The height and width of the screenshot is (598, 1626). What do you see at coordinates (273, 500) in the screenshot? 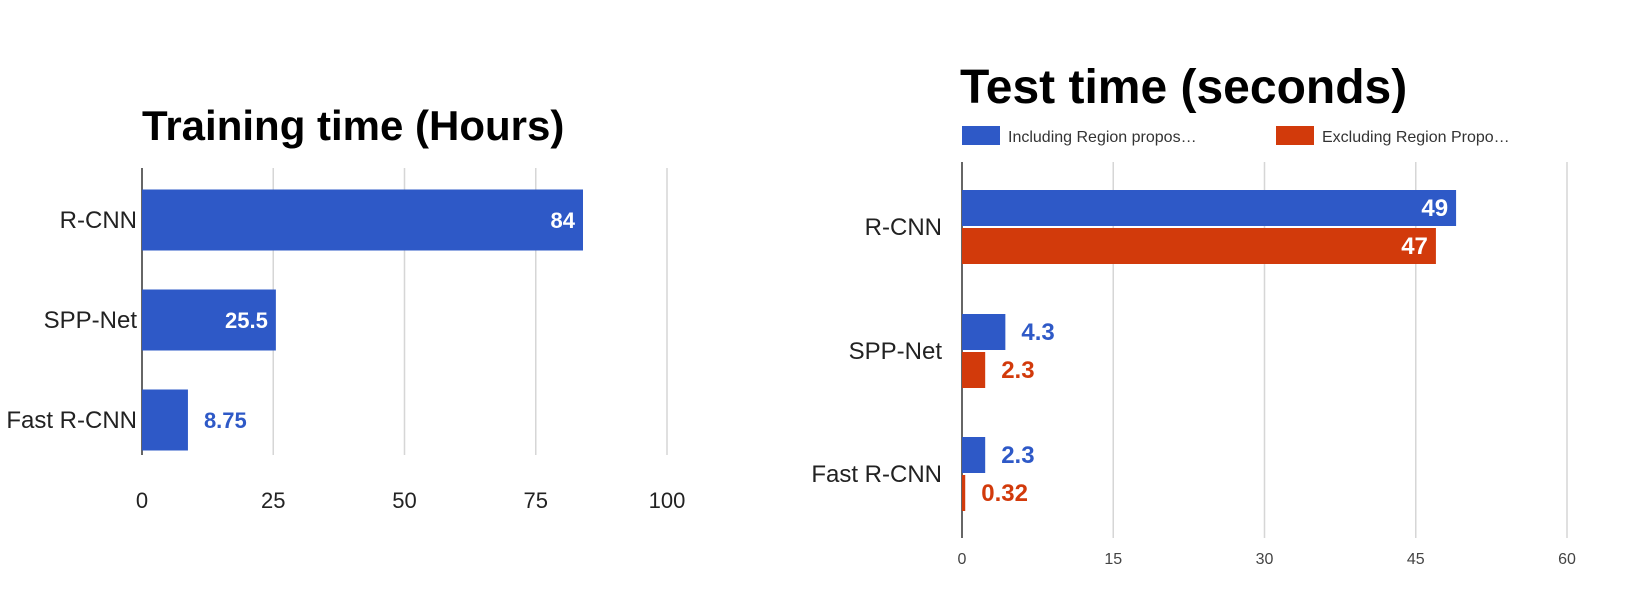
I see `x-tick-label: 25` at bounding box center [273, 500].